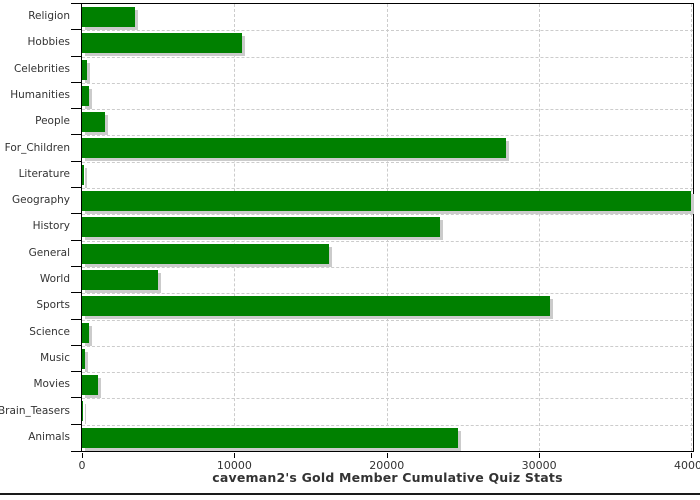 The width and height of the screenshot is (700, 500). I want to click on bar-music, so click(83, 358).